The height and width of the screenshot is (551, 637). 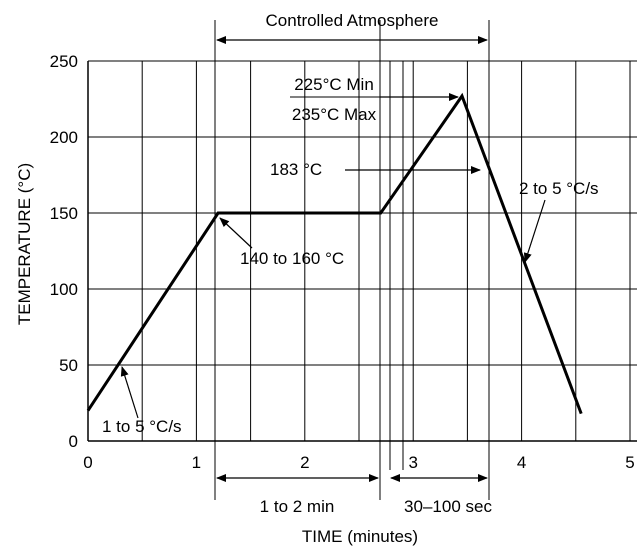 I want to click on x-tick-label: 0, so click(x=87, y=462).